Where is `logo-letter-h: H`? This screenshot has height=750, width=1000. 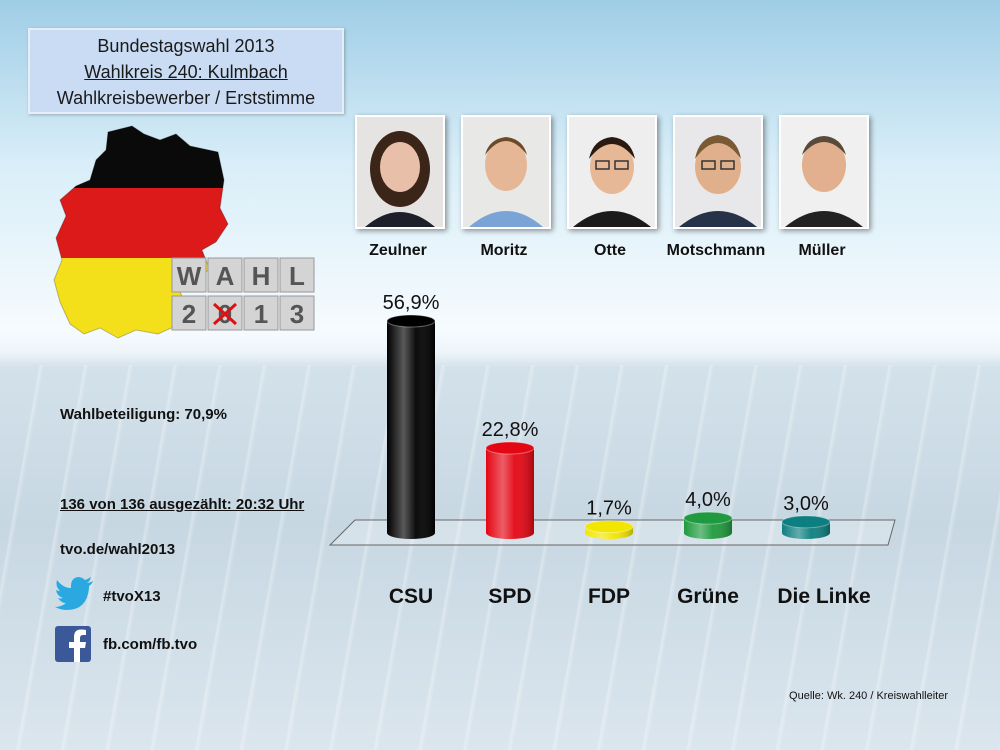 logo-letter-h: H is located at coordinates (261, 276).